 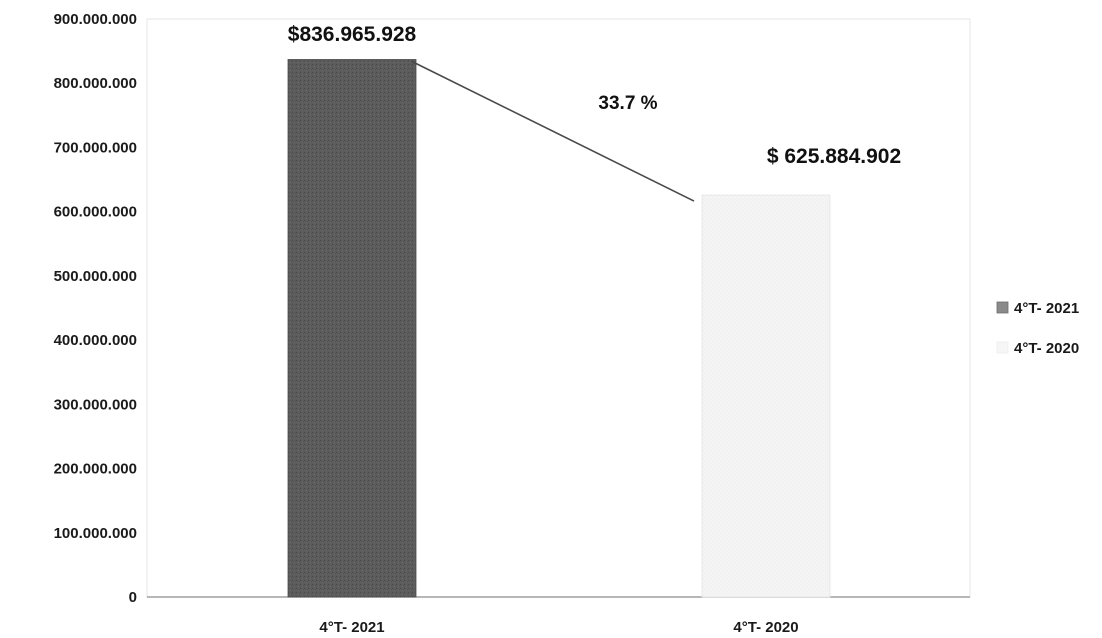 What do you see at coordinates (95, 533) in the screenshot?
I see `y-tick-label: 100.000.000` at bounding box center [95, 533].